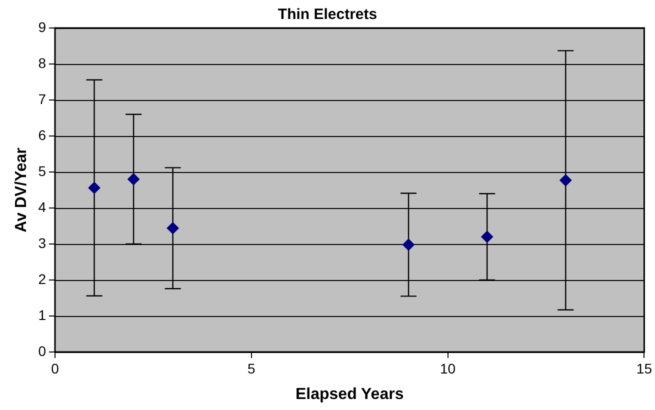 The height and width of the screenshot is (410, 655). Describe the element at coordinates (42, 350) in the screenshot. I see `y-tick-label: 0` at that location.